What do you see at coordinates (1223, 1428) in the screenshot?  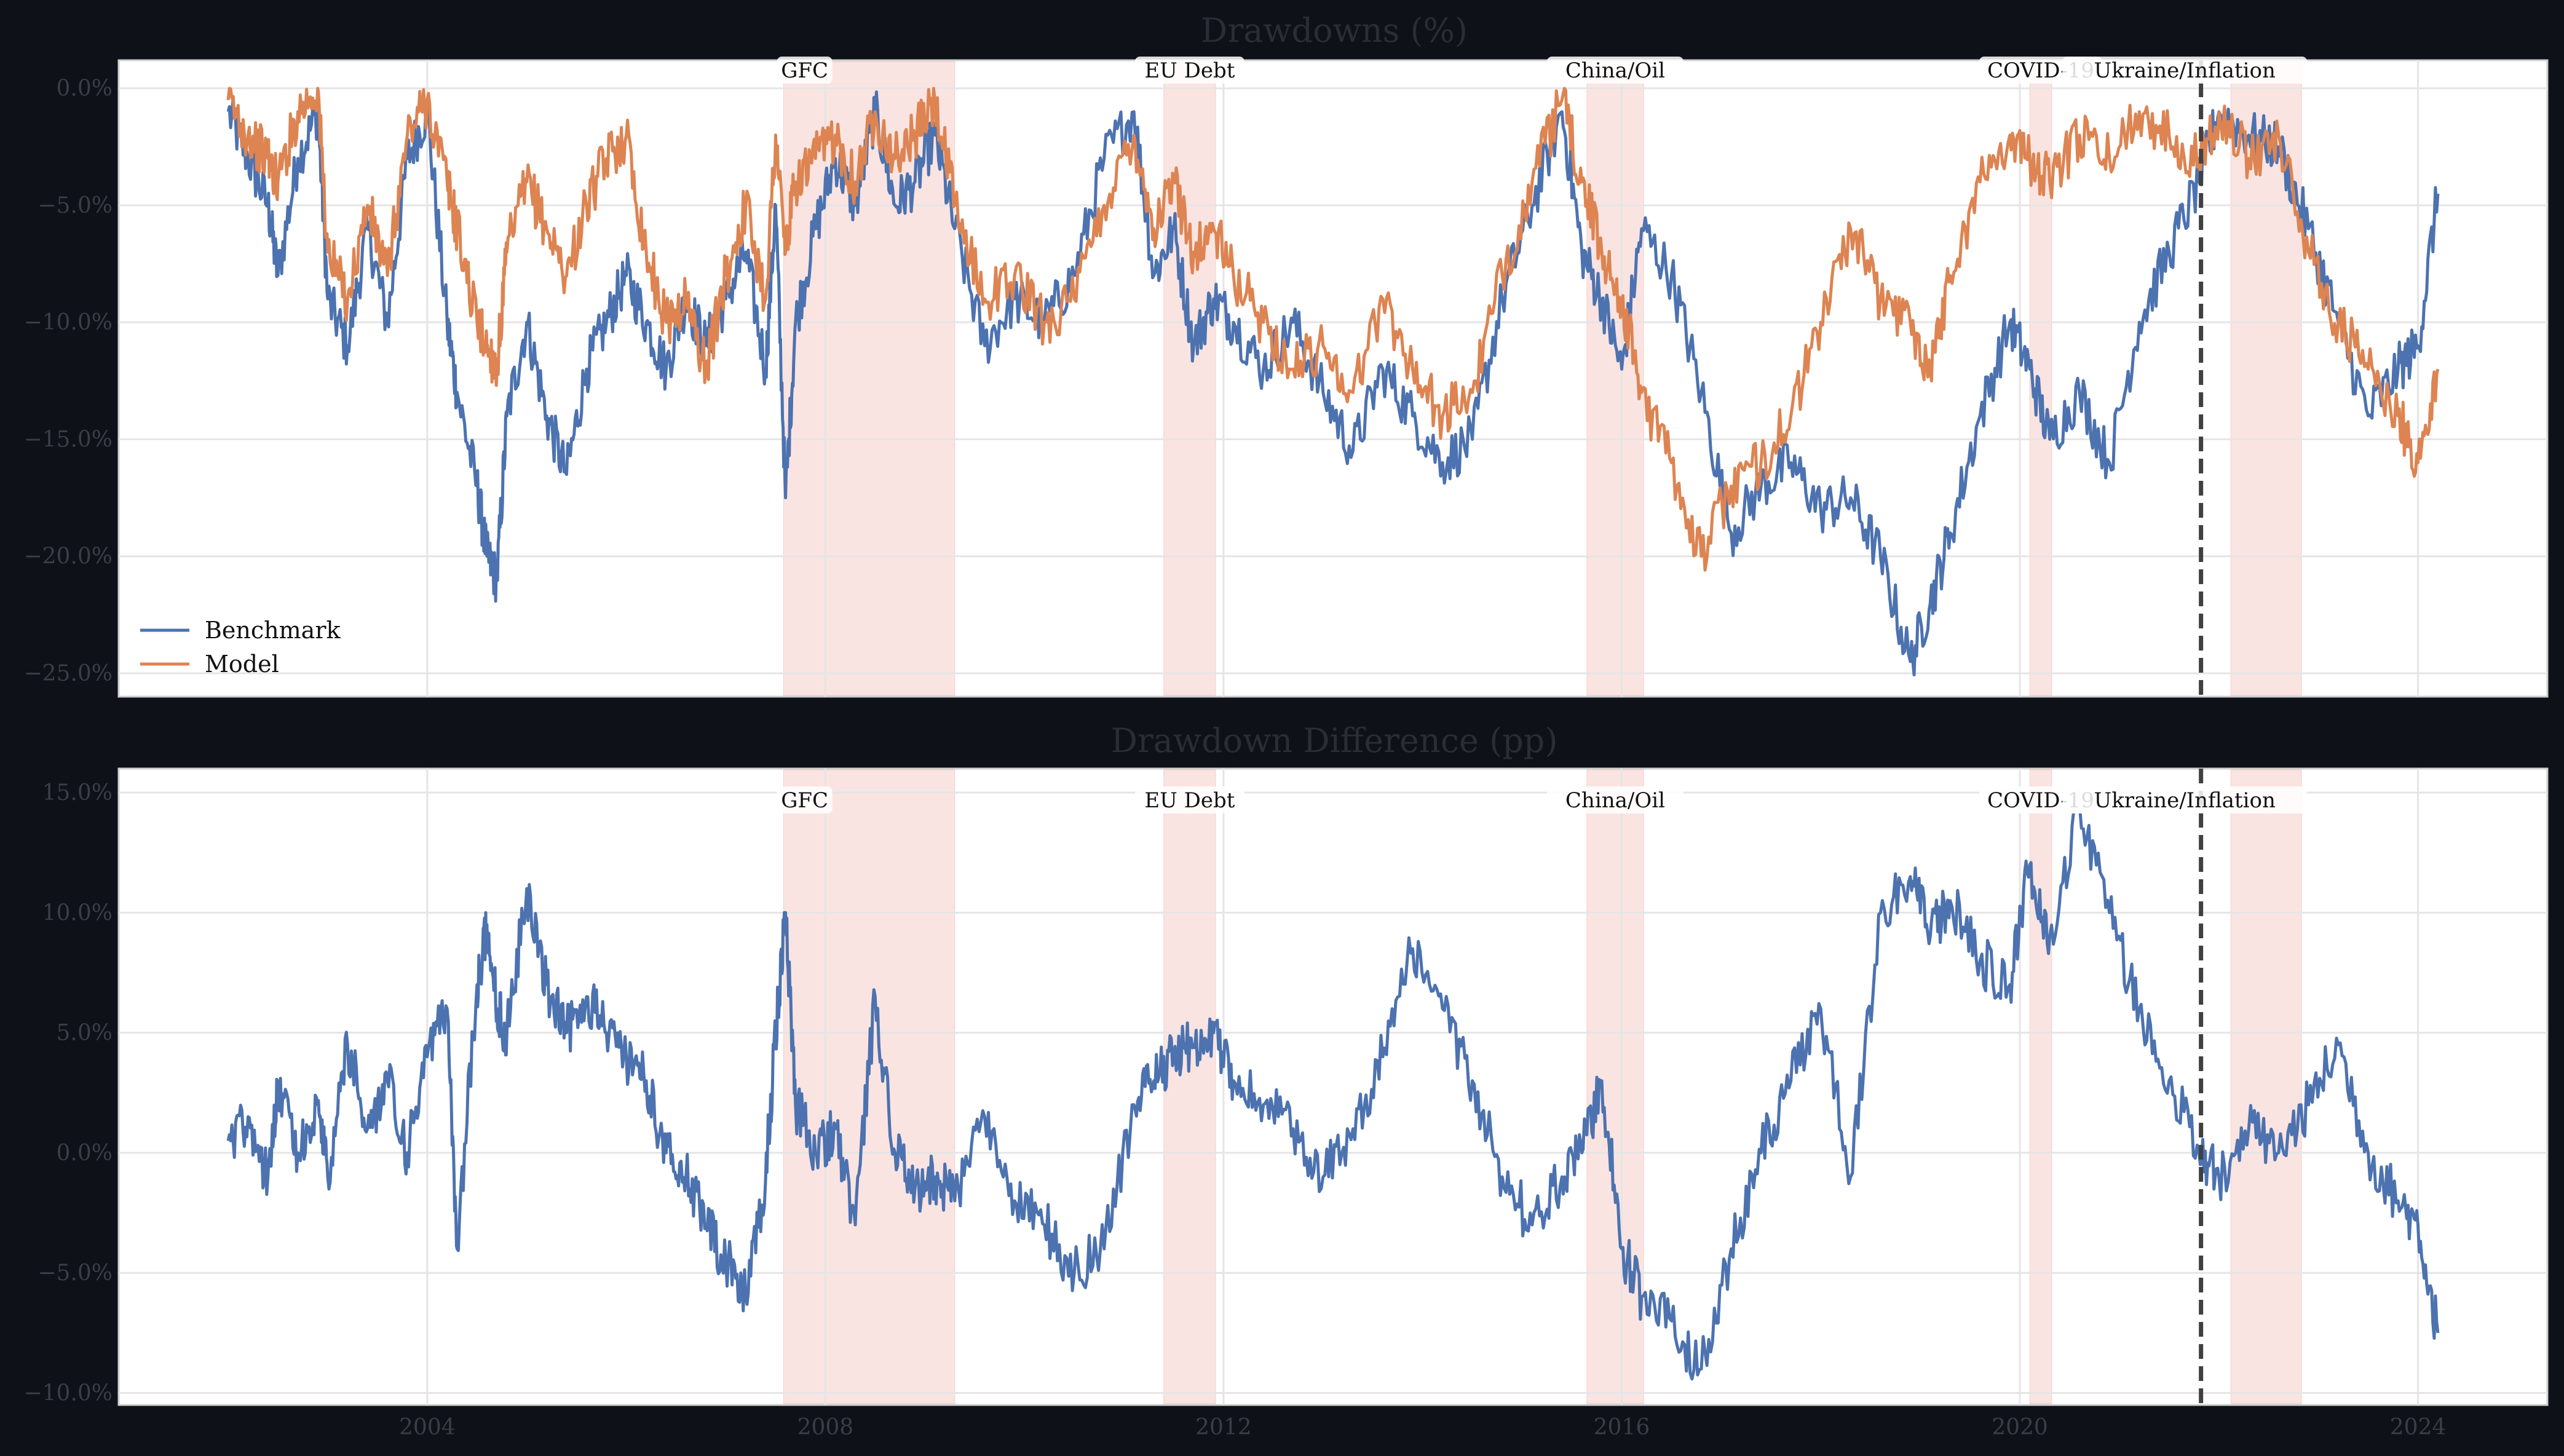 I see `x-tick-label: 2012` at bounding box center [1223, 1428].